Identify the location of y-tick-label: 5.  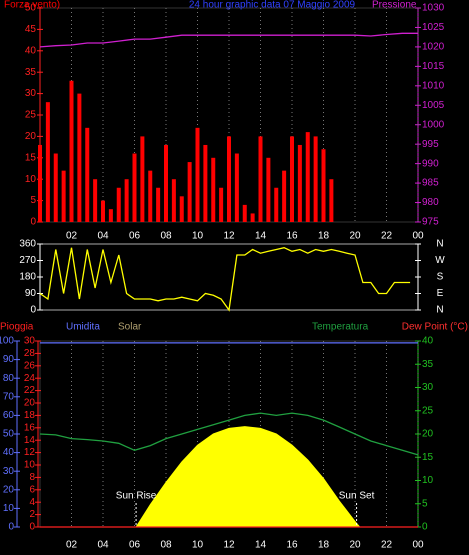
(33, 200).